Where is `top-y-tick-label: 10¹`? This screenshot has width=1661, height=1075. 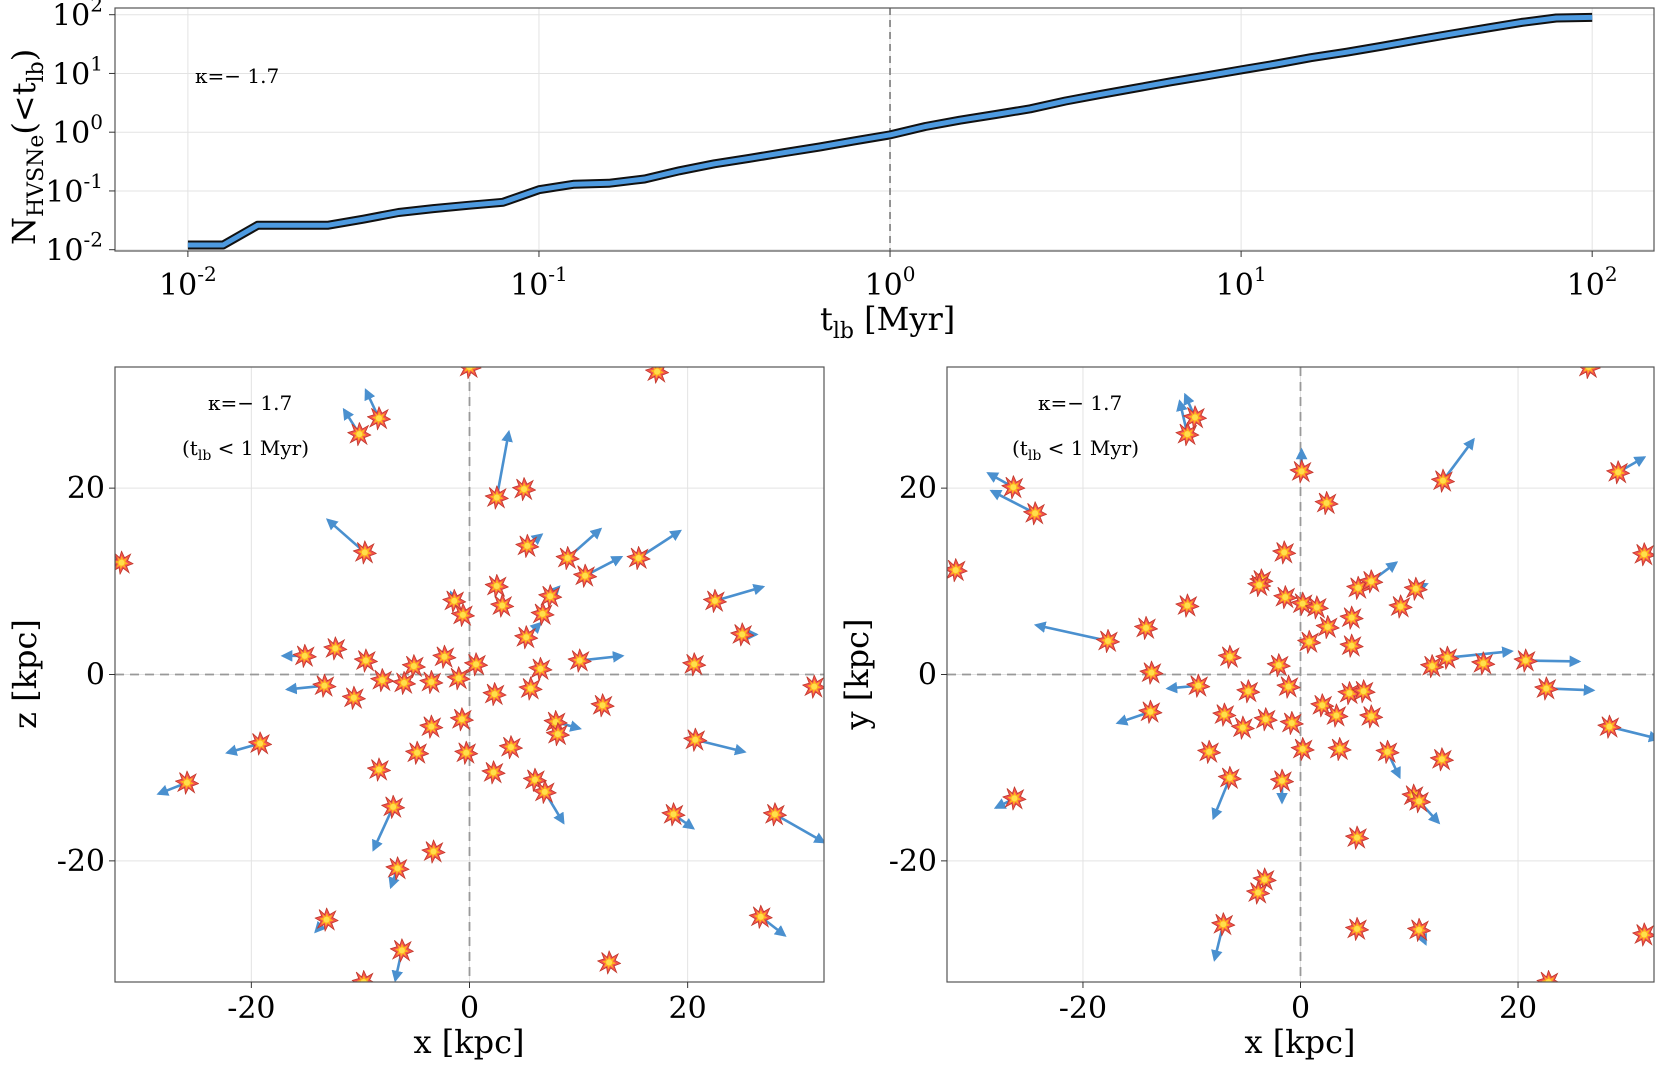 top-y-tick-label: 10¹ is located at coordinates (77, 71).